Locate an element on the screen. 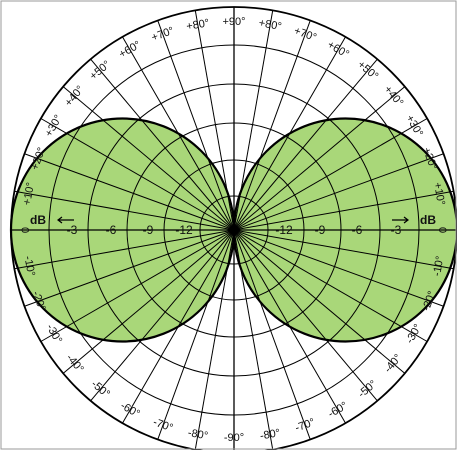 The image size is (457, 450). db-tick-left-1: -6 is located at coordinates (111, 230).